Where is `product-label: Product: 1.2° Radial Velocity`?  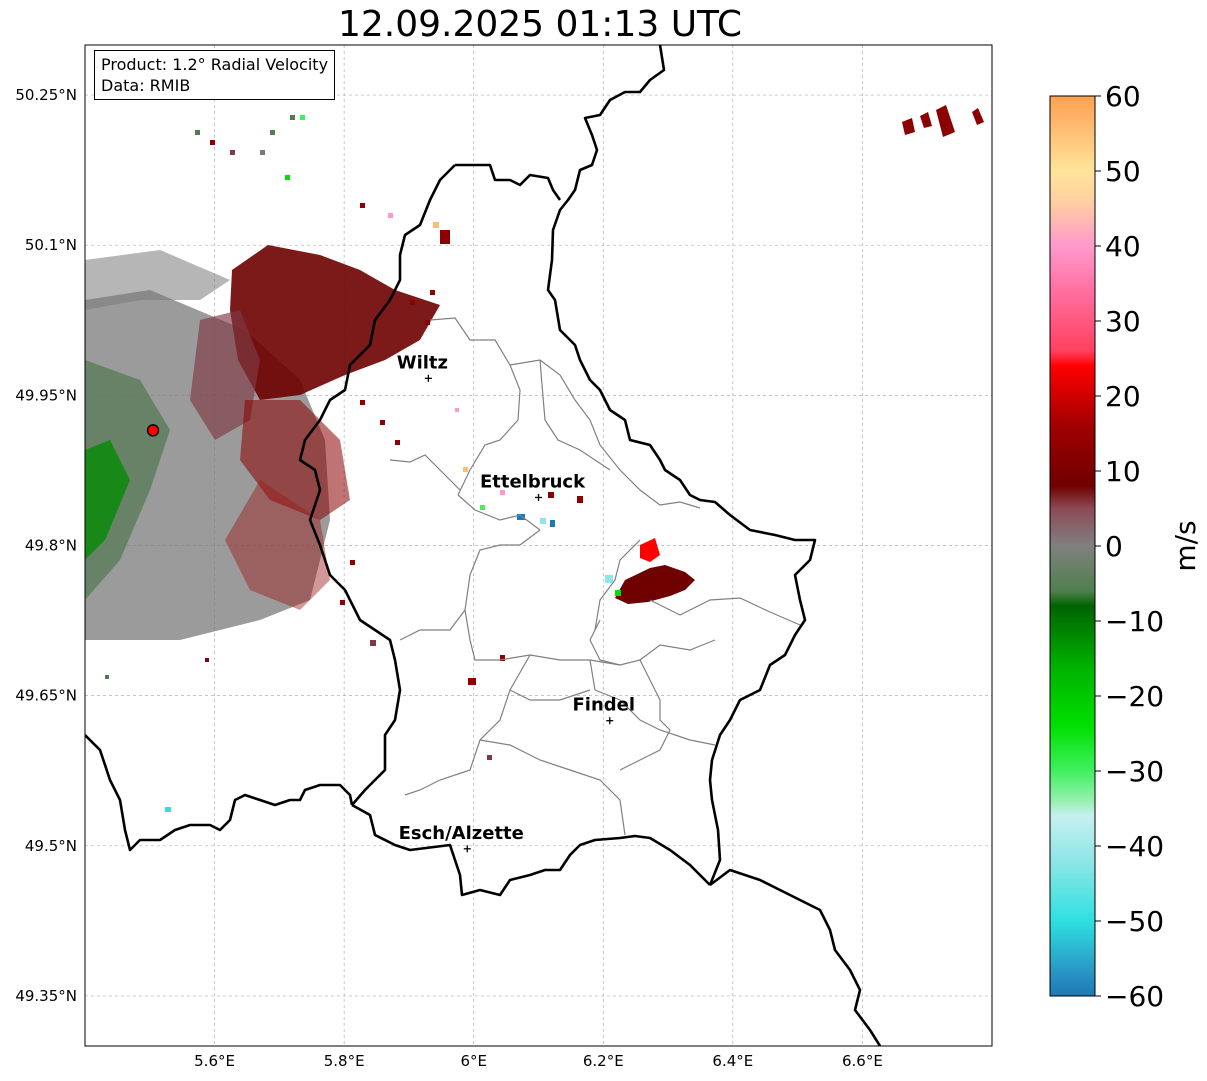 product-label: Product: 1.2° Radial Velocity is located at coordinates (215, 64).